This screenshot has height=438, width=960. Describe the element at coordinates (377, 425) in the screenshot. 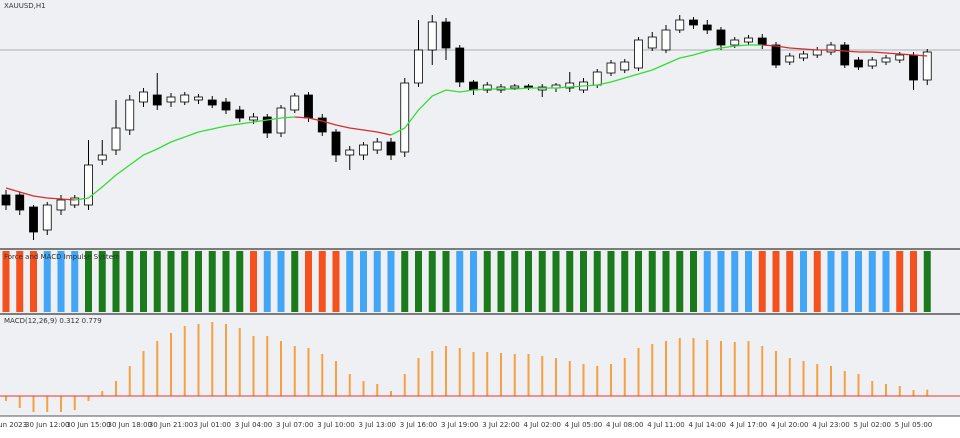

I see `x-tick-label: 3 Jul 13:00` at that location.